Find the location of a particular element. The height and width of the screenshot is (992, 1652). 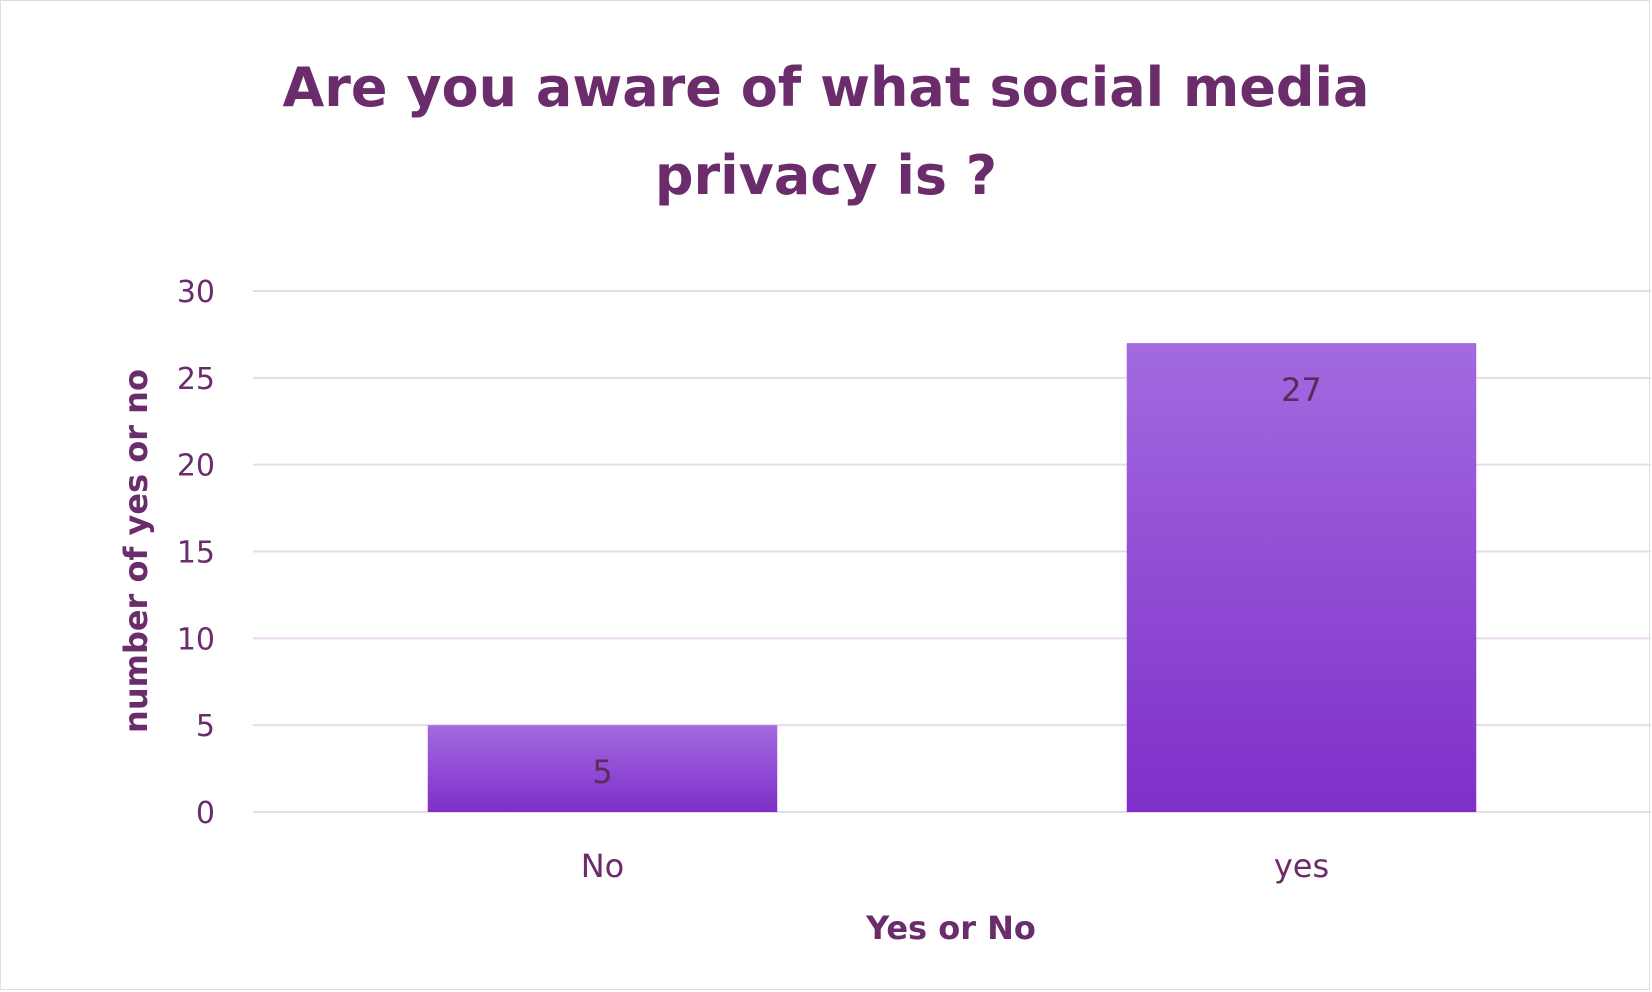

y-tick-label: 30 is located at coordinates (196, 292).